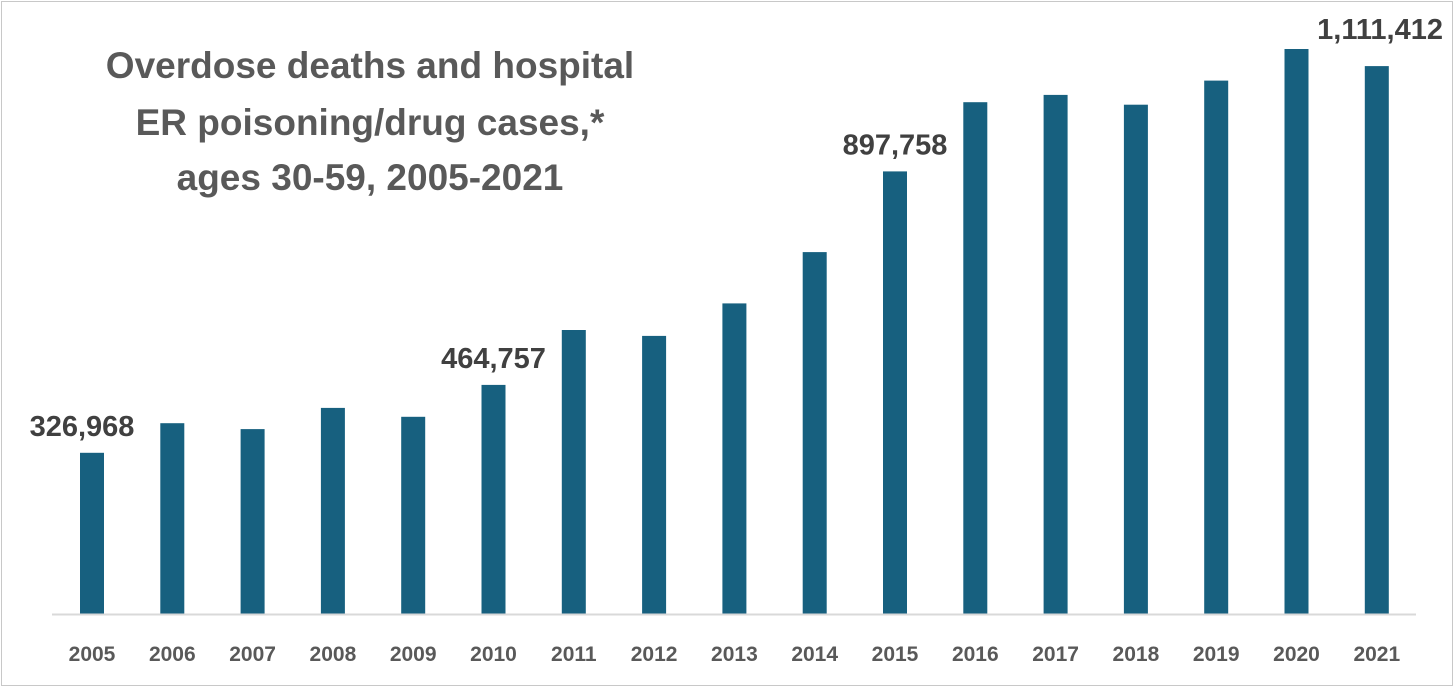 This screenshot has height=689, width=1456. What do you see at coordinates (1376, 340) in the screenshot?
I see `bar-2021` at bounding box center [1376, 340].